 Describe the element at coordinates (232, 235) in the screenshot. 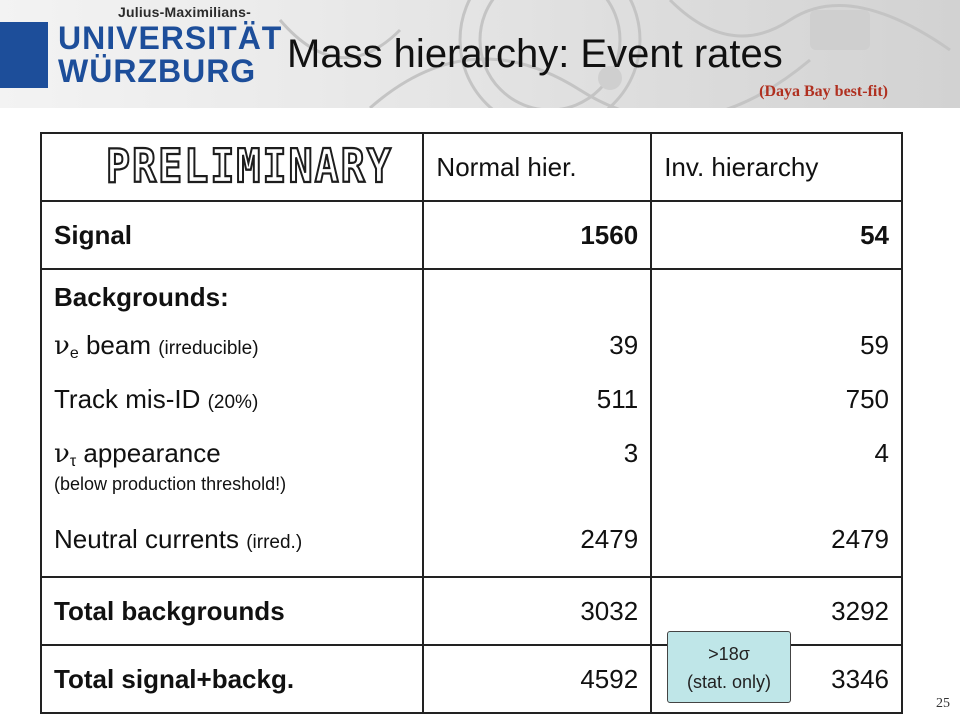

I see `signal-label: Signal` at that location.